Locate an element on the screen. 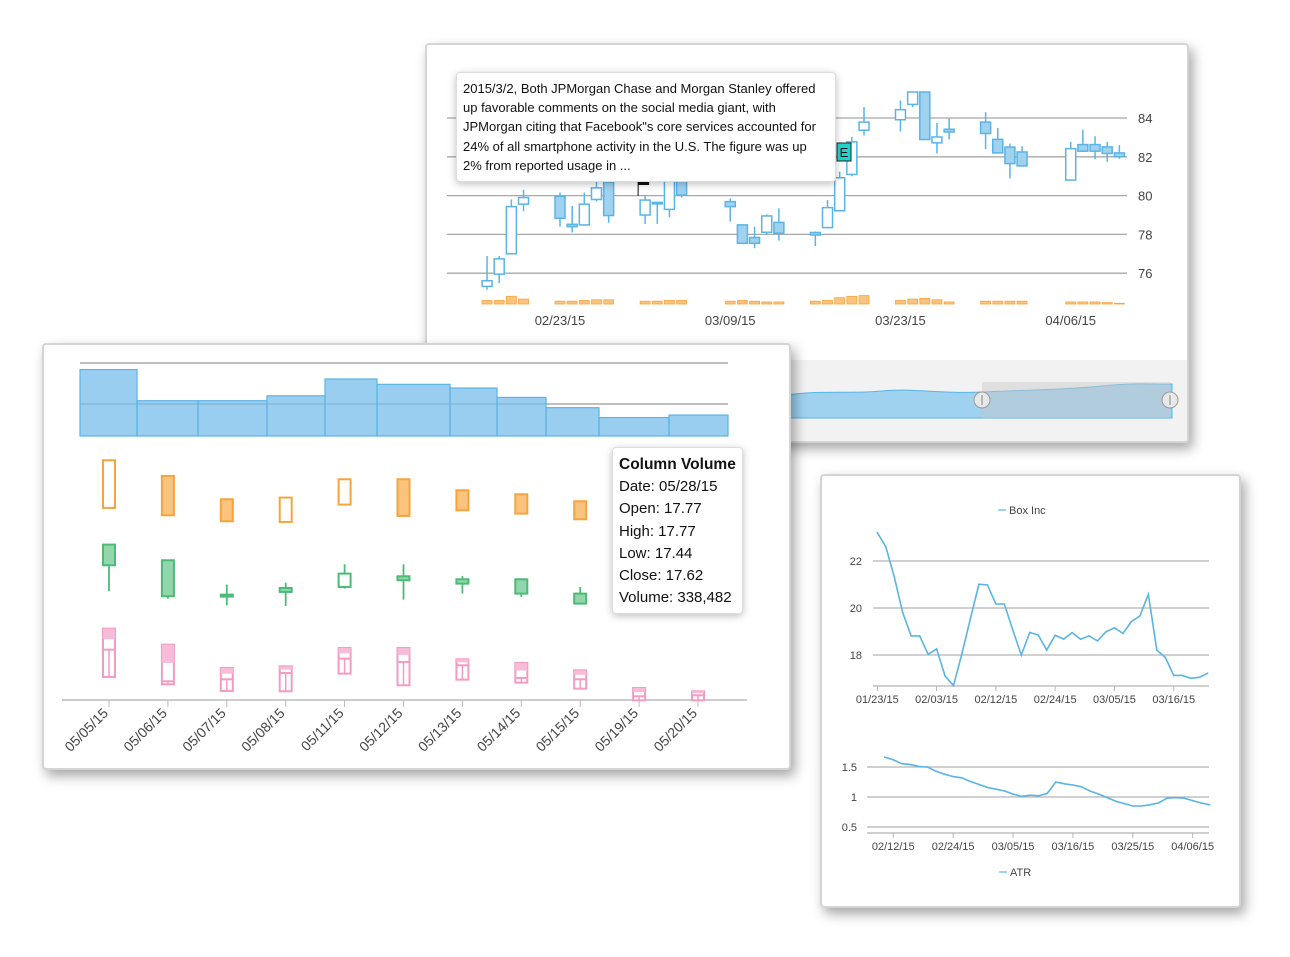 The height and width of the screenshot is (957, 1290). y-tick-label: 78 is located at coordinates (1145, 234).